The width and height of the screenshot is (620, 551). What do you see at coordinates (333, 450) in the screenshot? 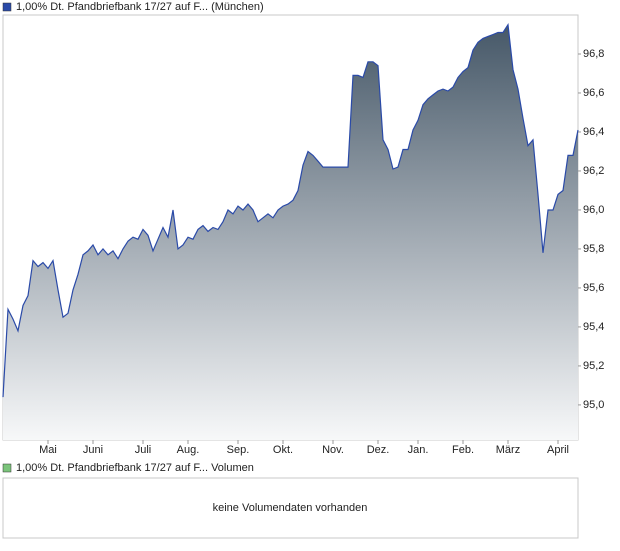
I see `x-tick-label: Nov.` at bounding box center [333, 450].